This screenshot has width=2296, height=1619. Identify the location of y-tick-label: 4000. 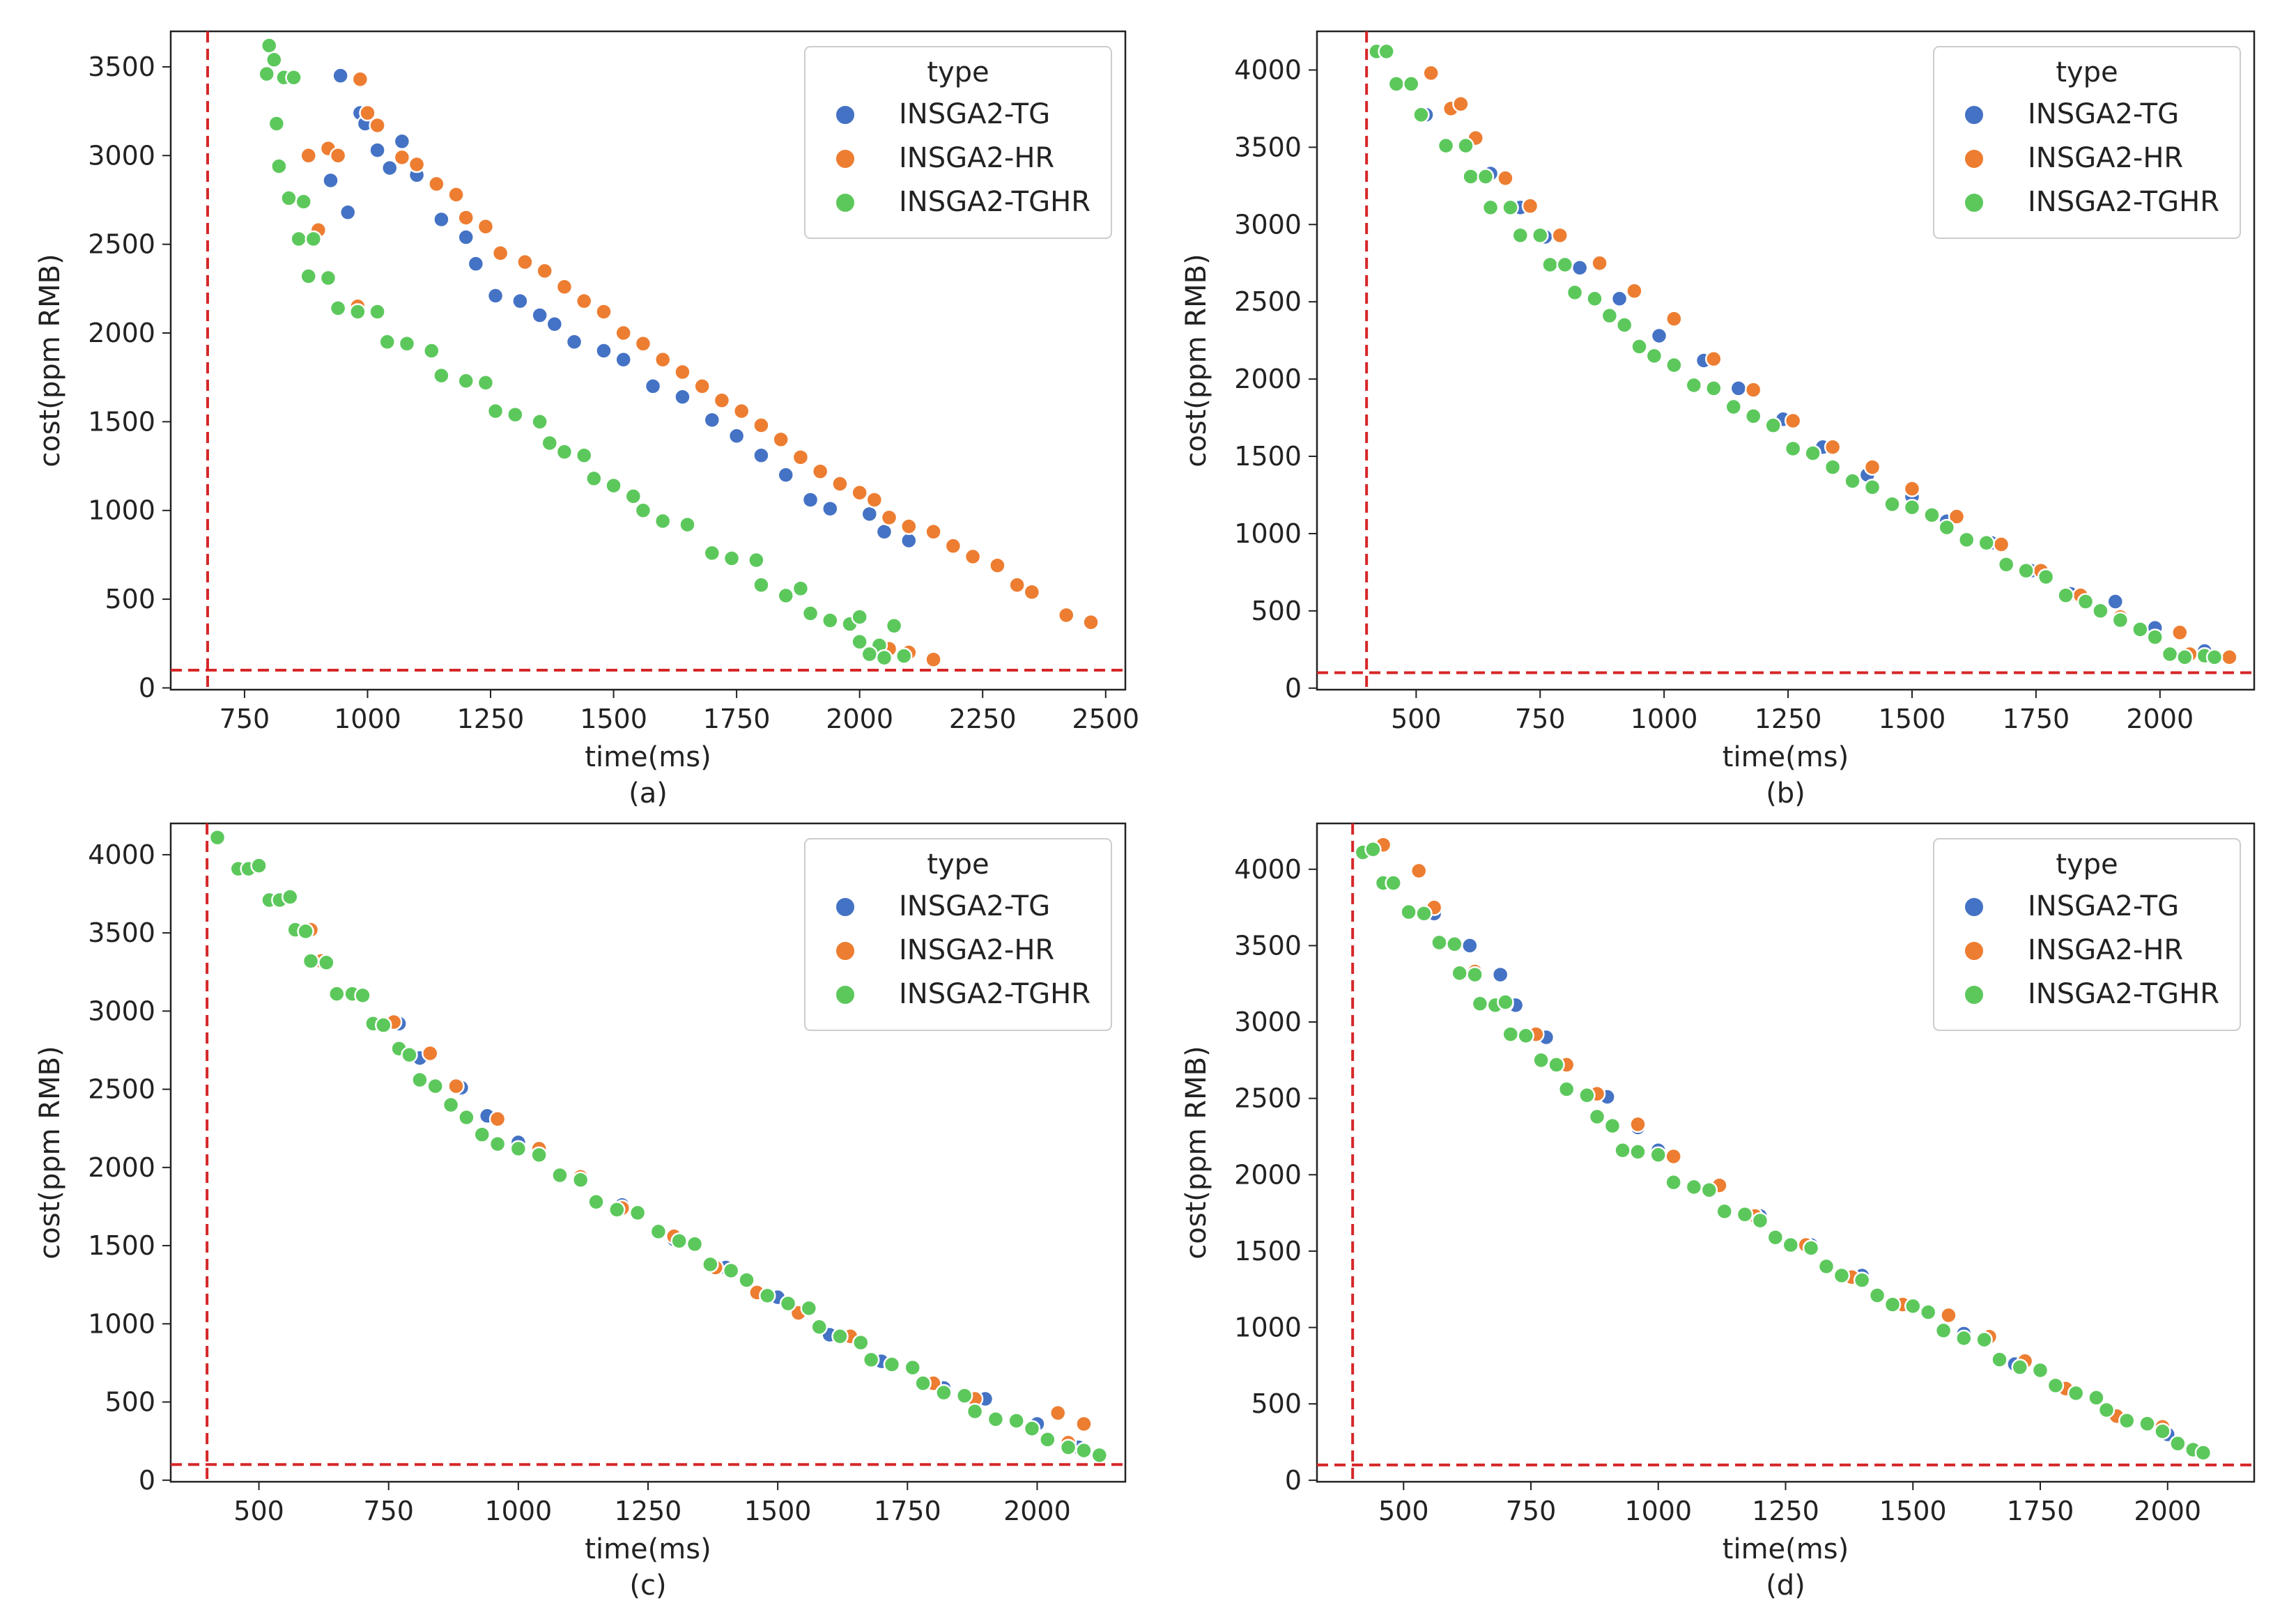
(1268, 69).